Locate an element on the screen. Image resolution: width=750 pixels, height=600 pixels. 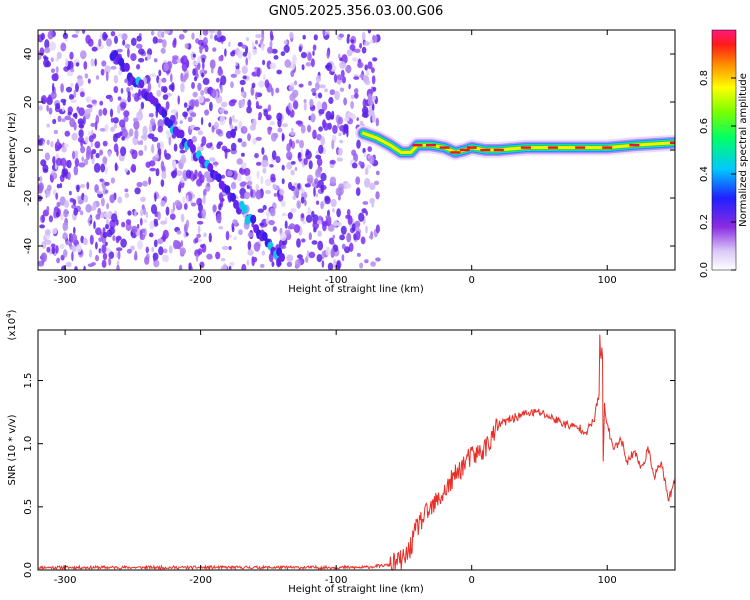
colorbar-tick-label: 0.4 is located at coordinates (704, 174).